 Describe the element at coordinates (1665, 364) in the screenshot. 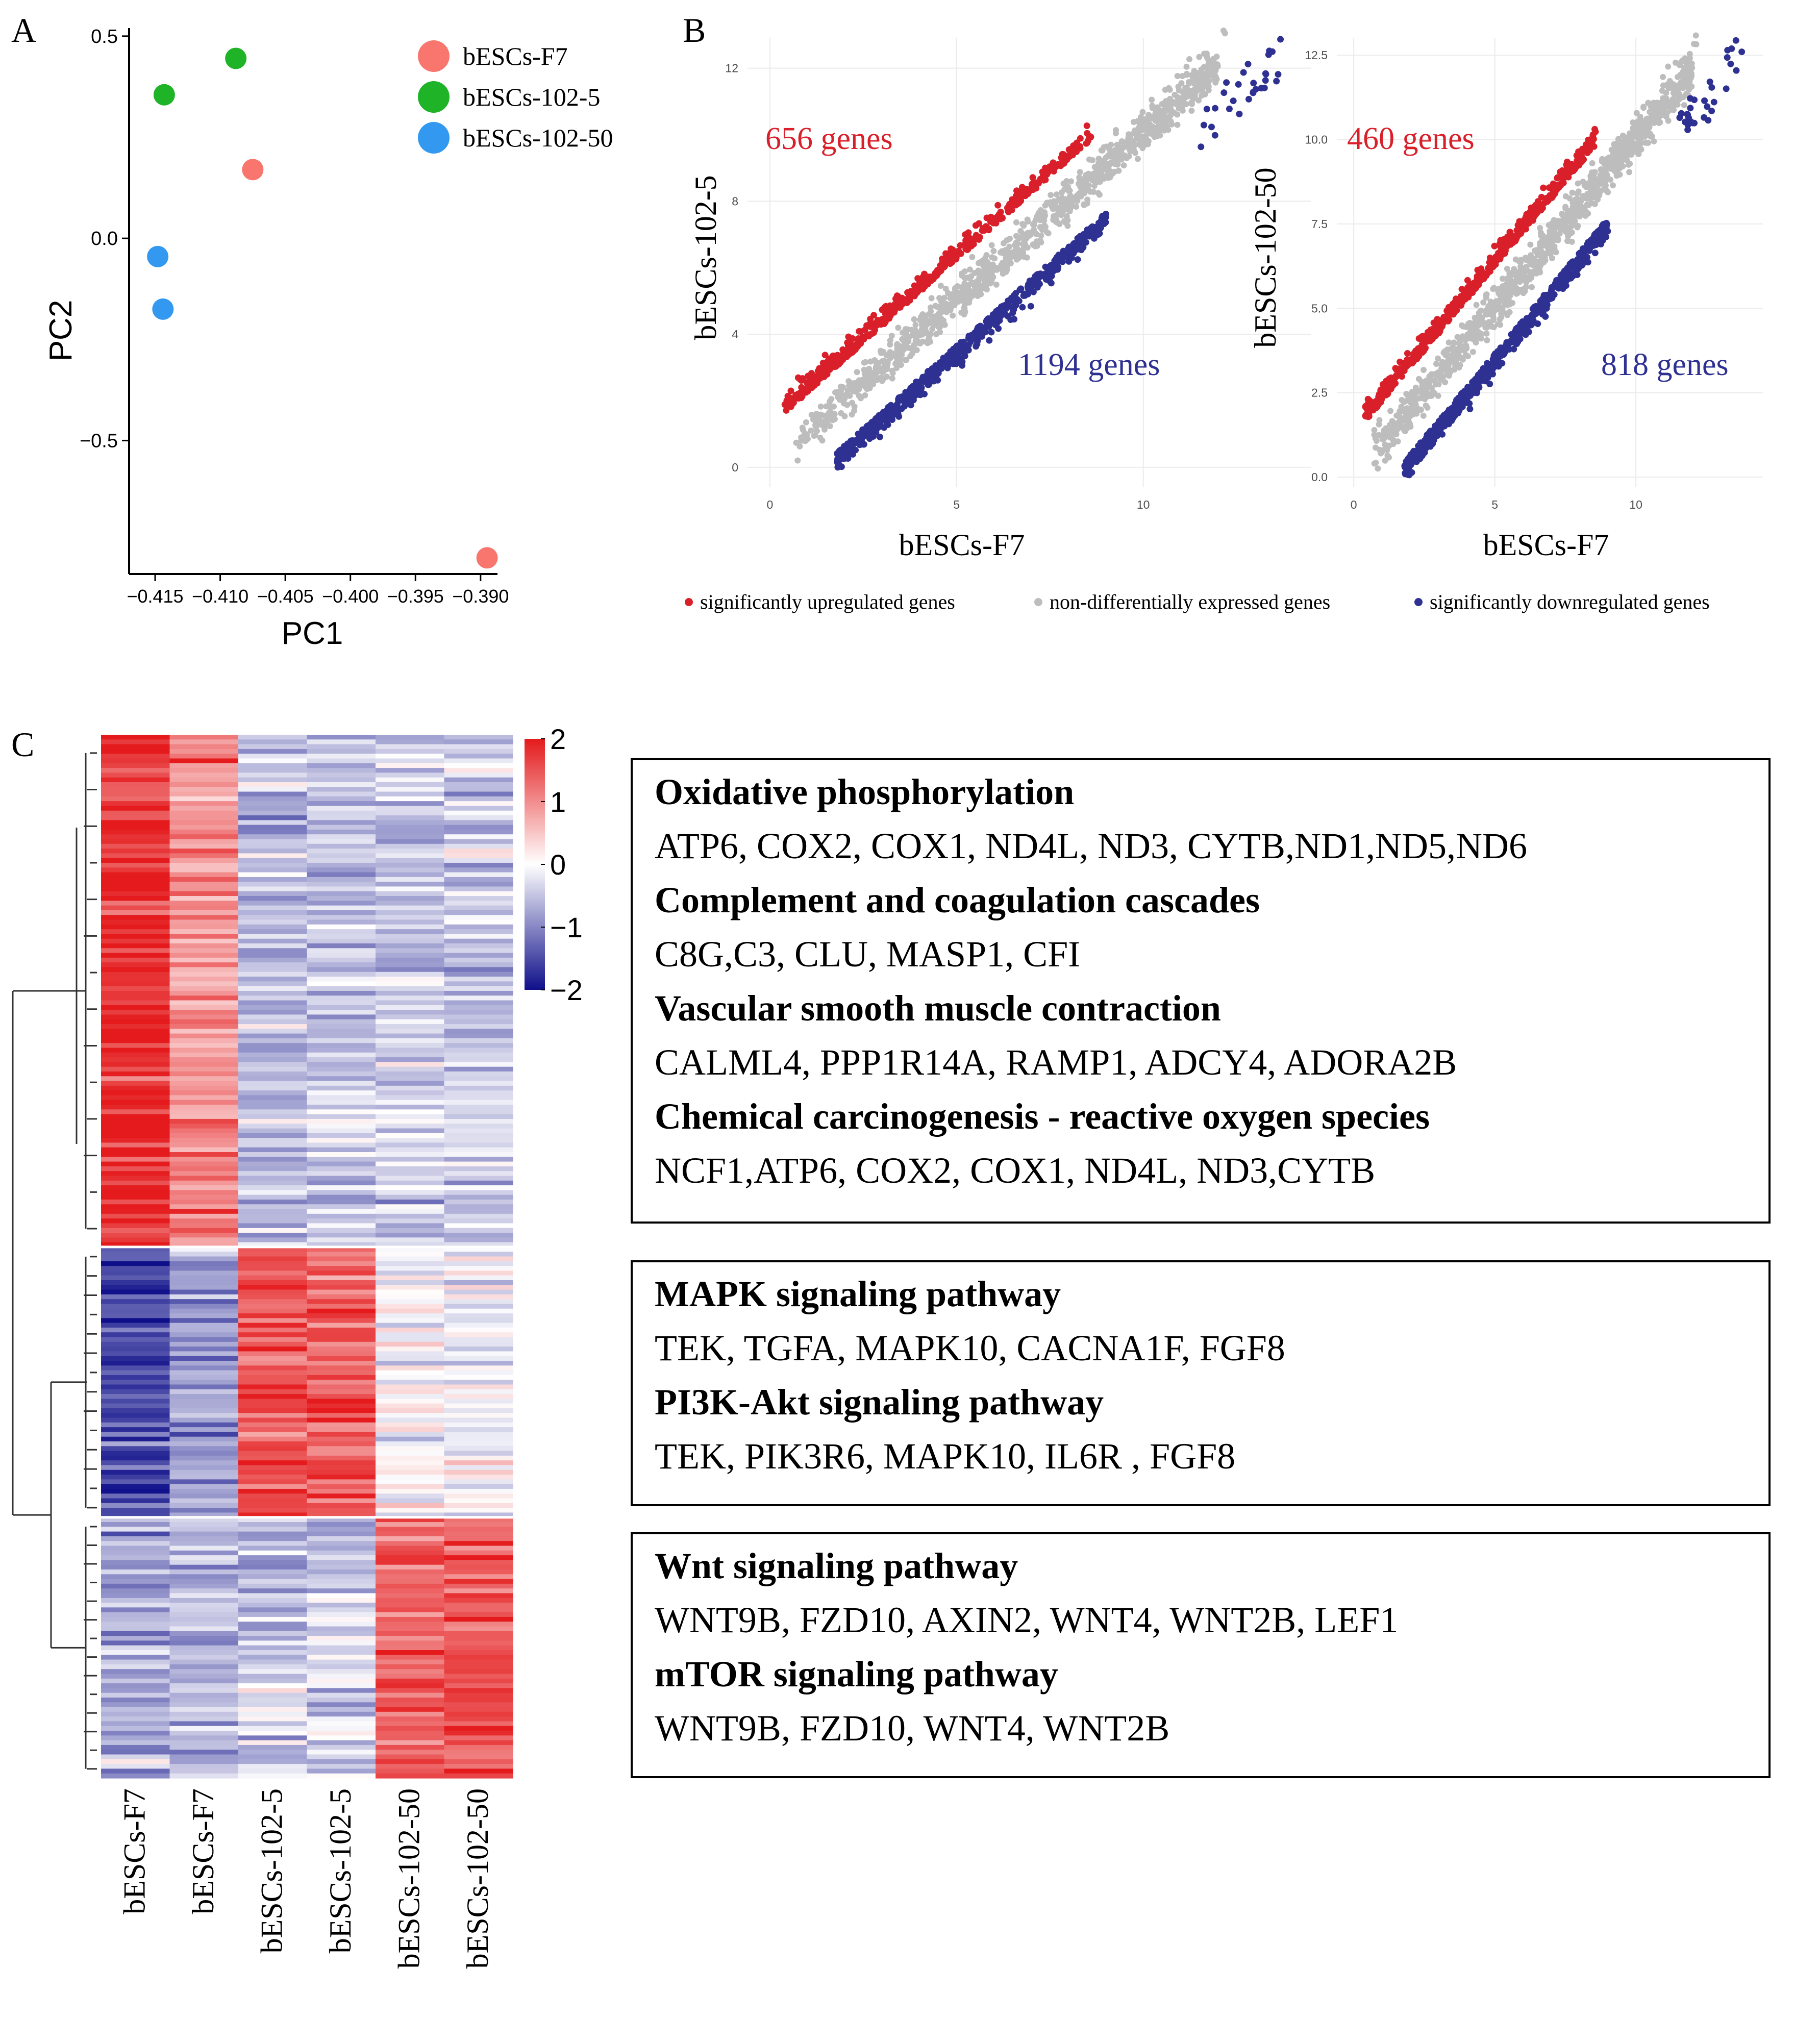

I see `scatter2-down-count-label: 818 genes` at that location.